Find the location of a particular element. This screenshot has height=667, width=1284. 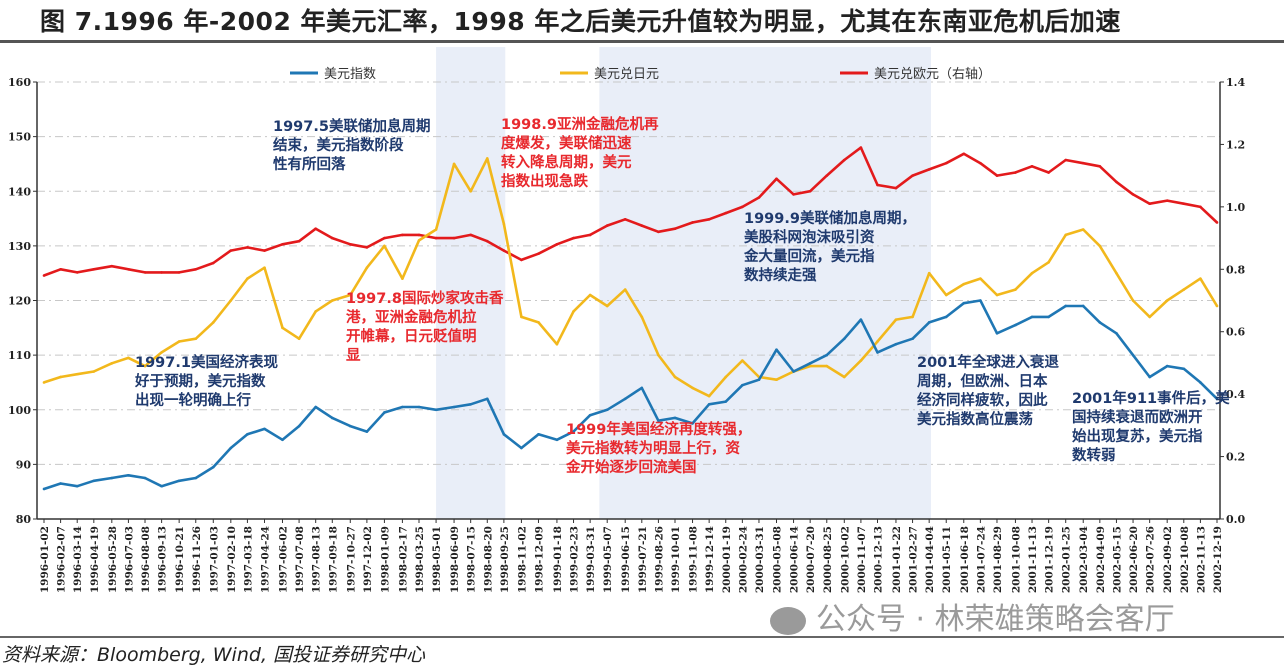

x-tick-label: 1999-10-01 is located at coordinates (676, 559).